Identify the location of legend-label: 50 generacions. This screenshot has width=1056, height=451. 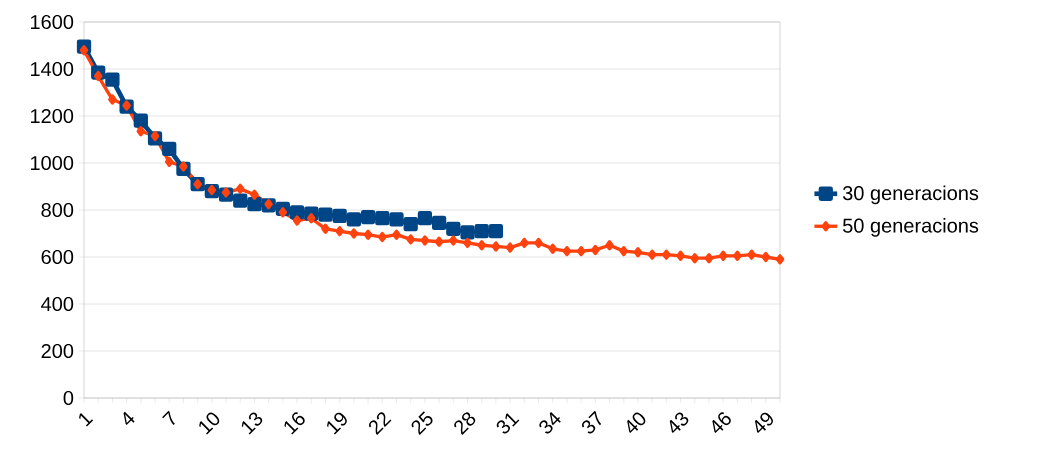
(910, 227).